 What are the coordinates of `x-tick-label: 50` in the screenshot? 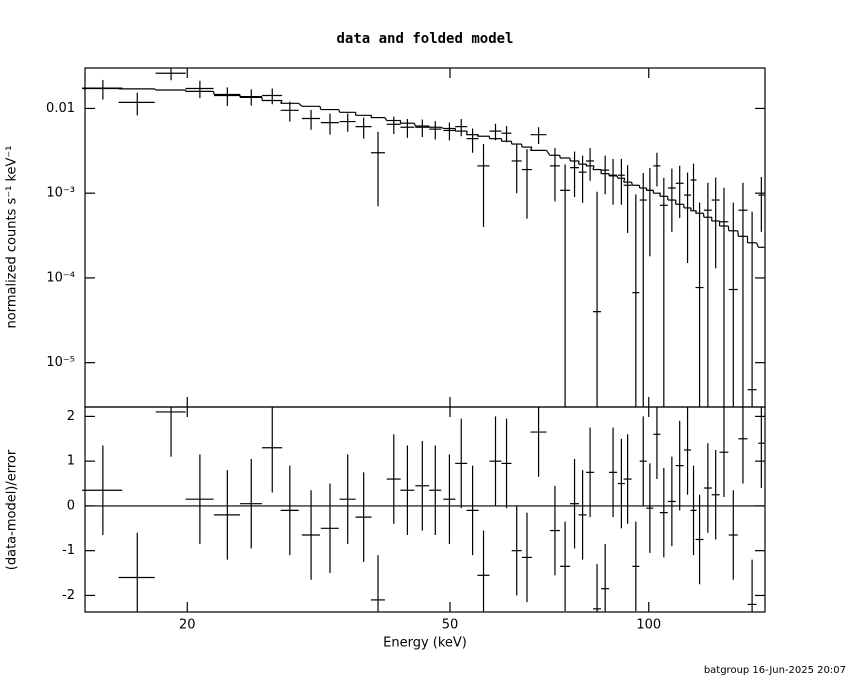 It's located at (450, 625).